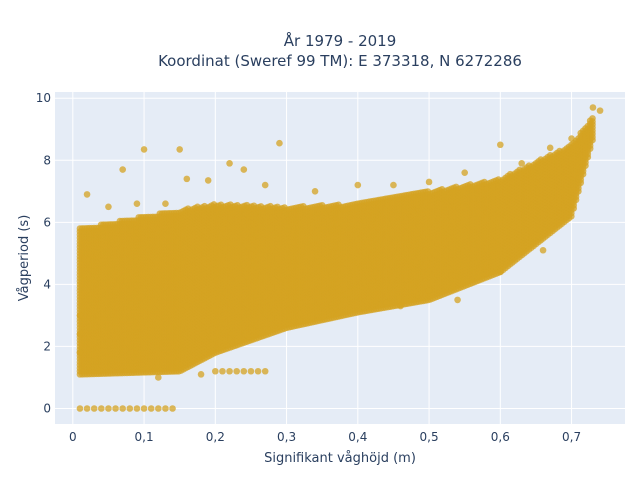  Describe the element at coordinates (340, 40) in the screenshot. I see `chart-title-line-1: År 1979 - 2019` at that location.